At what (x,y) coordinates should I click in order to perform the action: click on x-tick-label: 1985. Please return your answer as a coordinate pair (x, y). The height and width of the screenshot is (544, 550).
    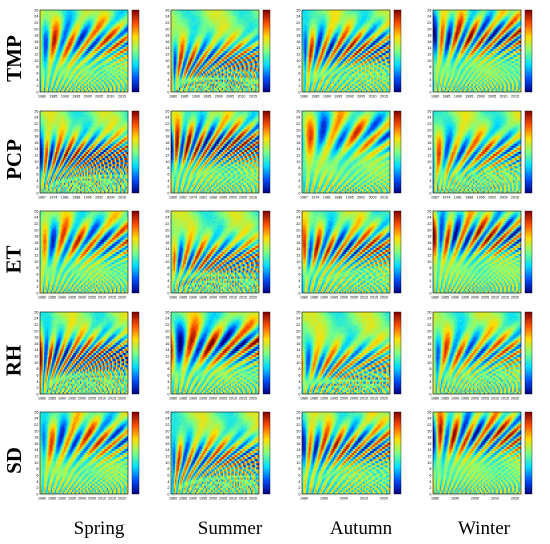
    Looking at the image, I should click on (52, 499).